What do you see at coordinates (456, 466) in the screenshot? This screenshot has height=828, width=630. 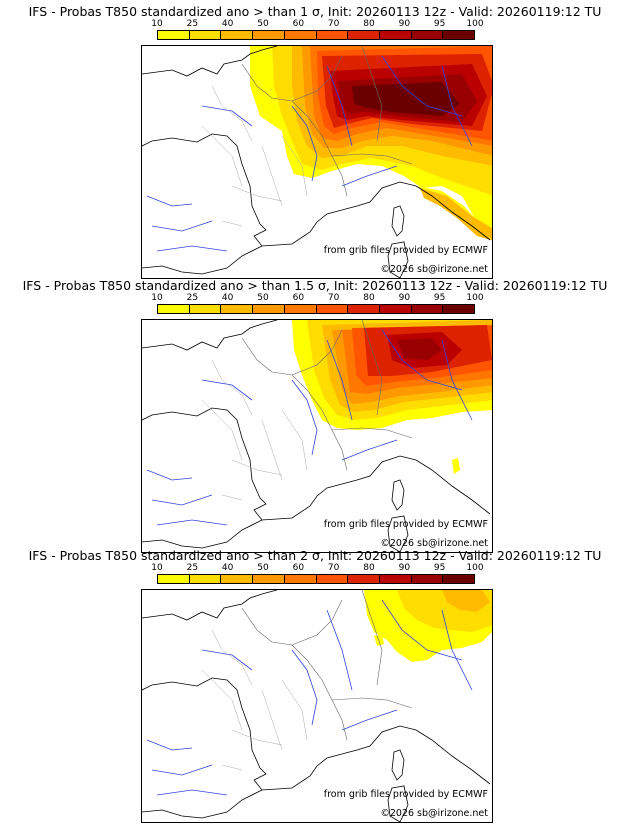 I see `prob-zone-italy` at bounding box center [456, 466].